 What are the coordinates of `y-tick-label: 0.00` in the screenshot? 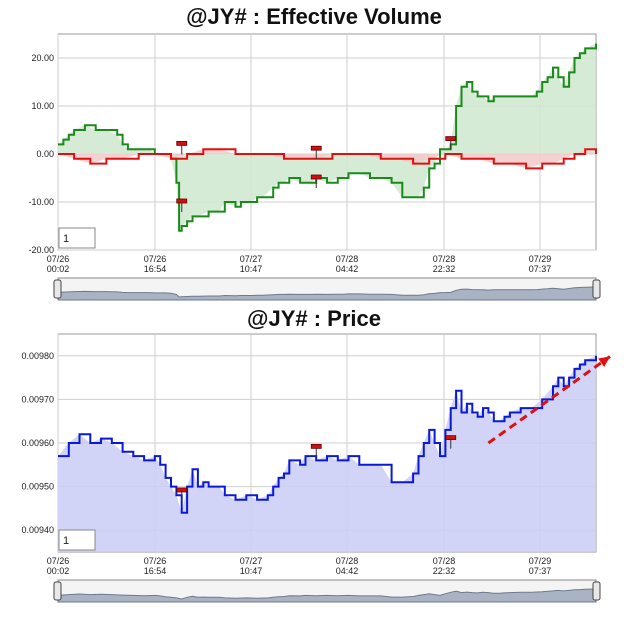 It's located at (45, 154).